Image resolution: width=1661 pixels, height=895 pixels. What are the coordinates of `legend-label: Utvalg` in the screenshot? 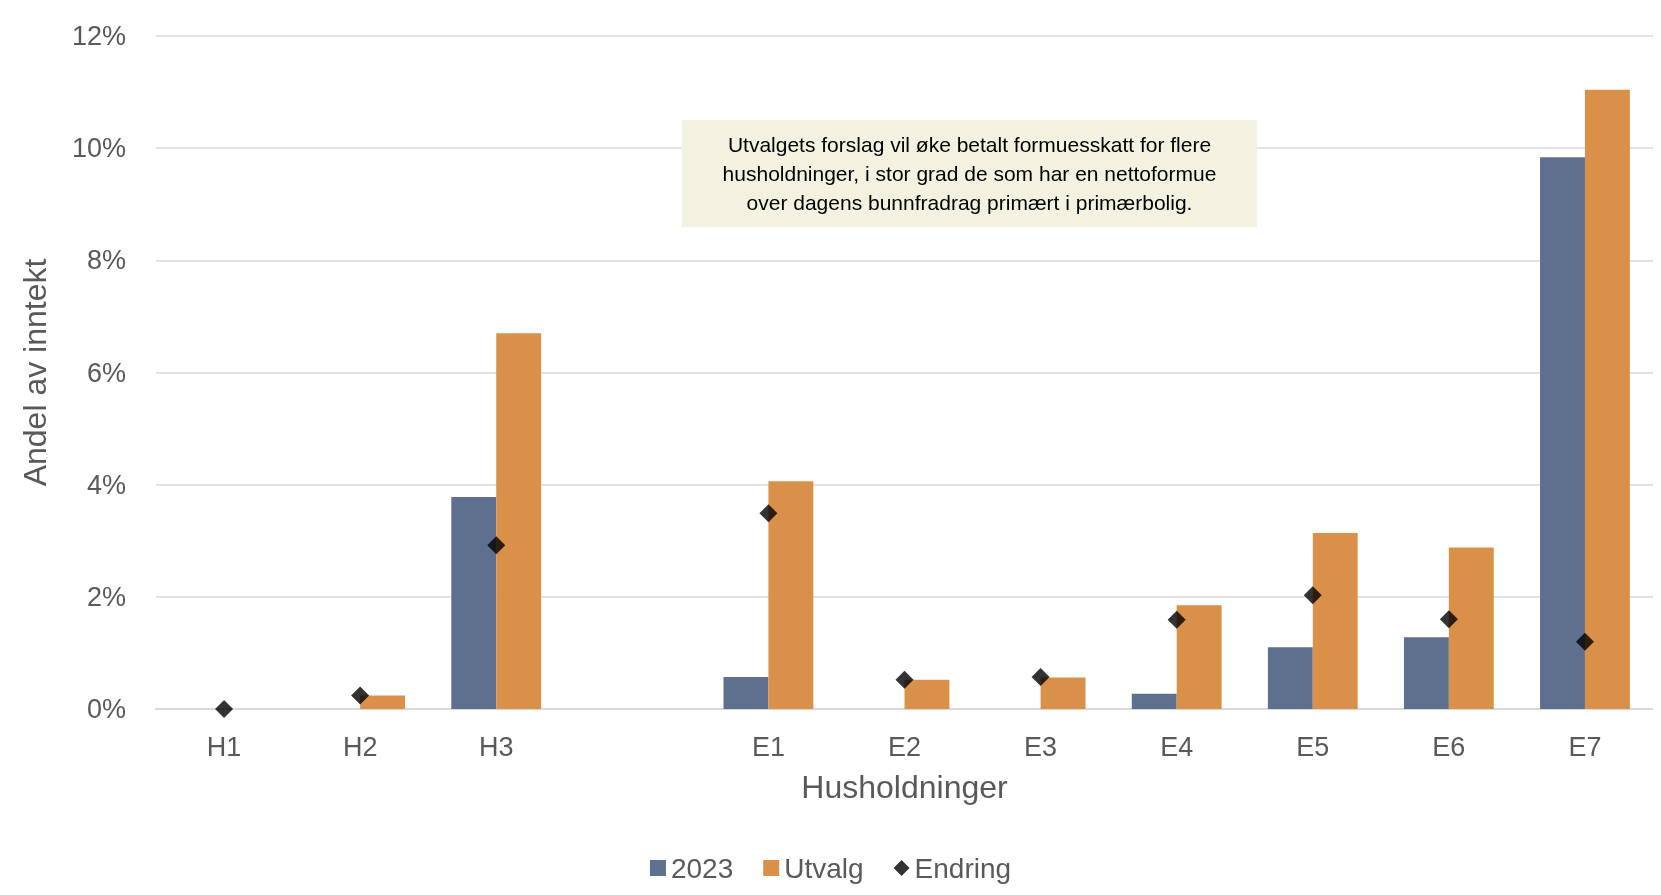 It's located at (824, 868).